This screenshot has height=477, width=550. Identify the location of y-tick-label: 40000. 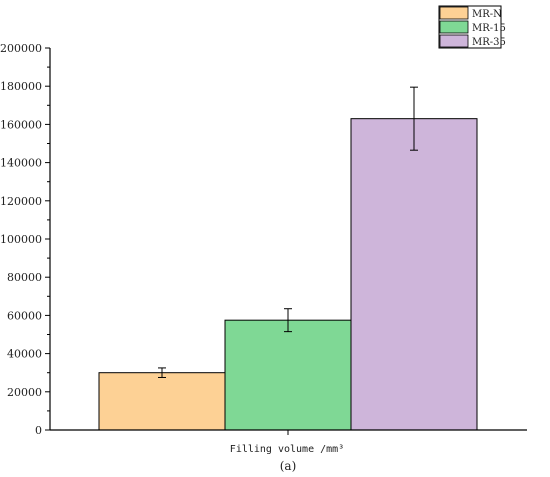
(24, 354).